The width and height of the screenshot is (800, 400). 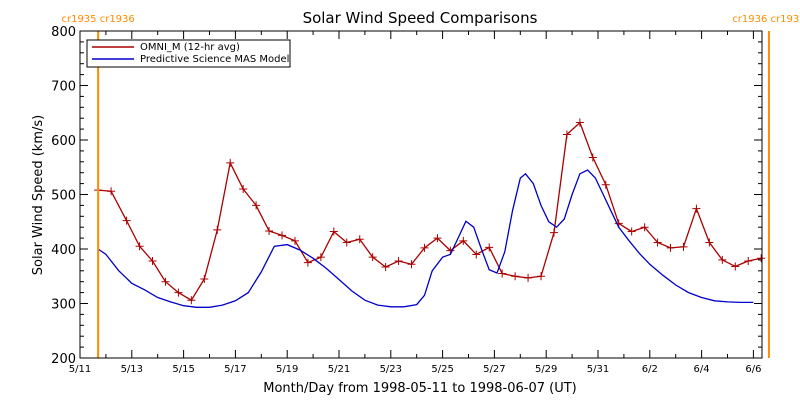 What do you see at coordinates (63, 359) in the screenshot?
I see `y-tick-label: 200` at bounding box center [63, 359].